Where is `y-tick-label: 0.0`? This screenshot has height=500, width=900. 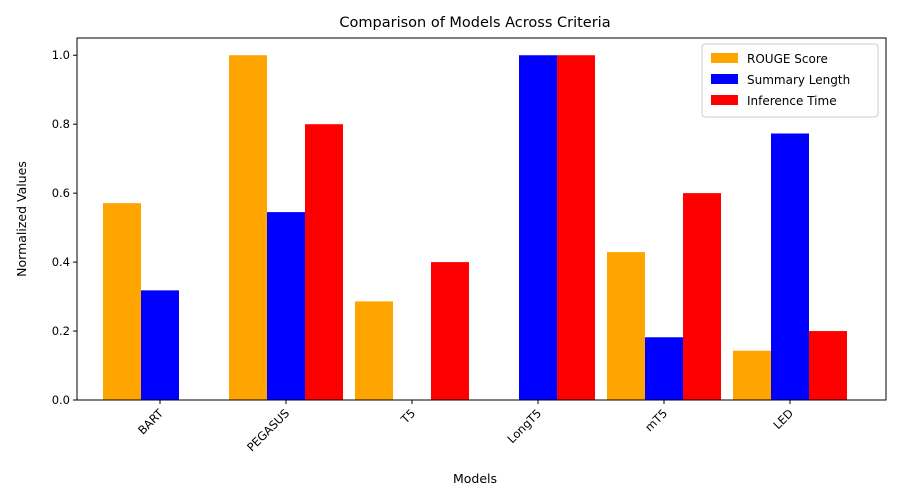
y-tick-label: 0.0 is located at coordinates (61, 400).